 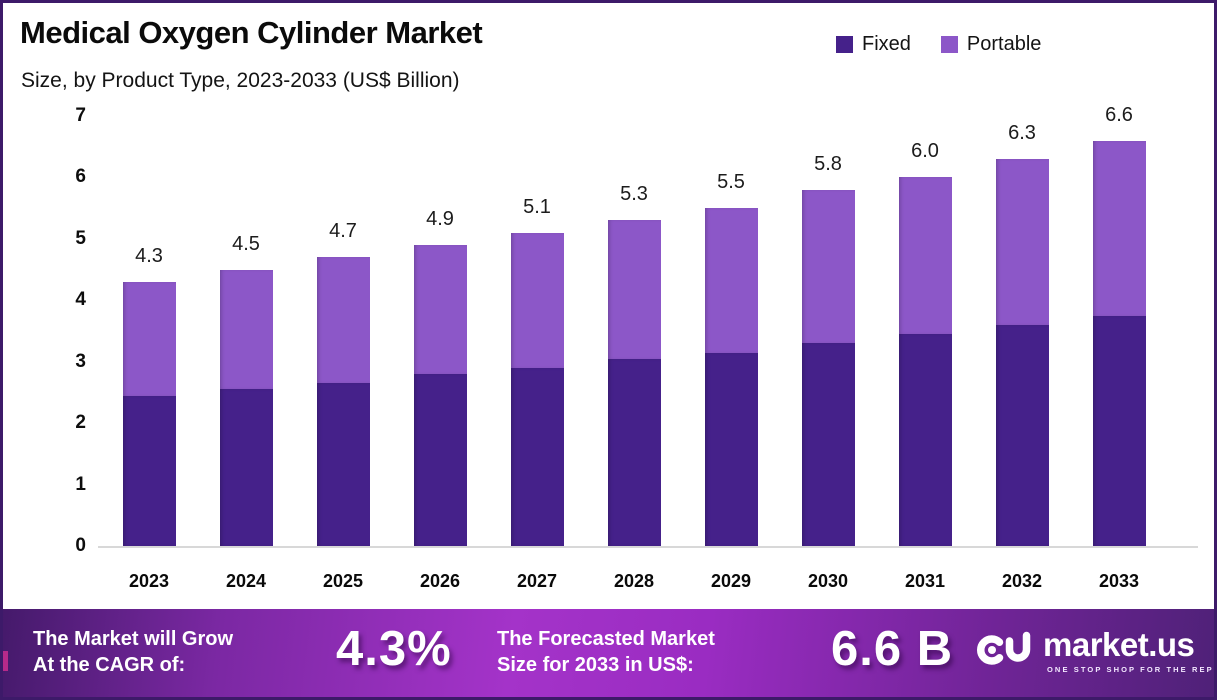 What do you see at coordinates (634, 581) in the screenshot?
I see `x-axis-label: 2028` at bounding box center [634, 581].